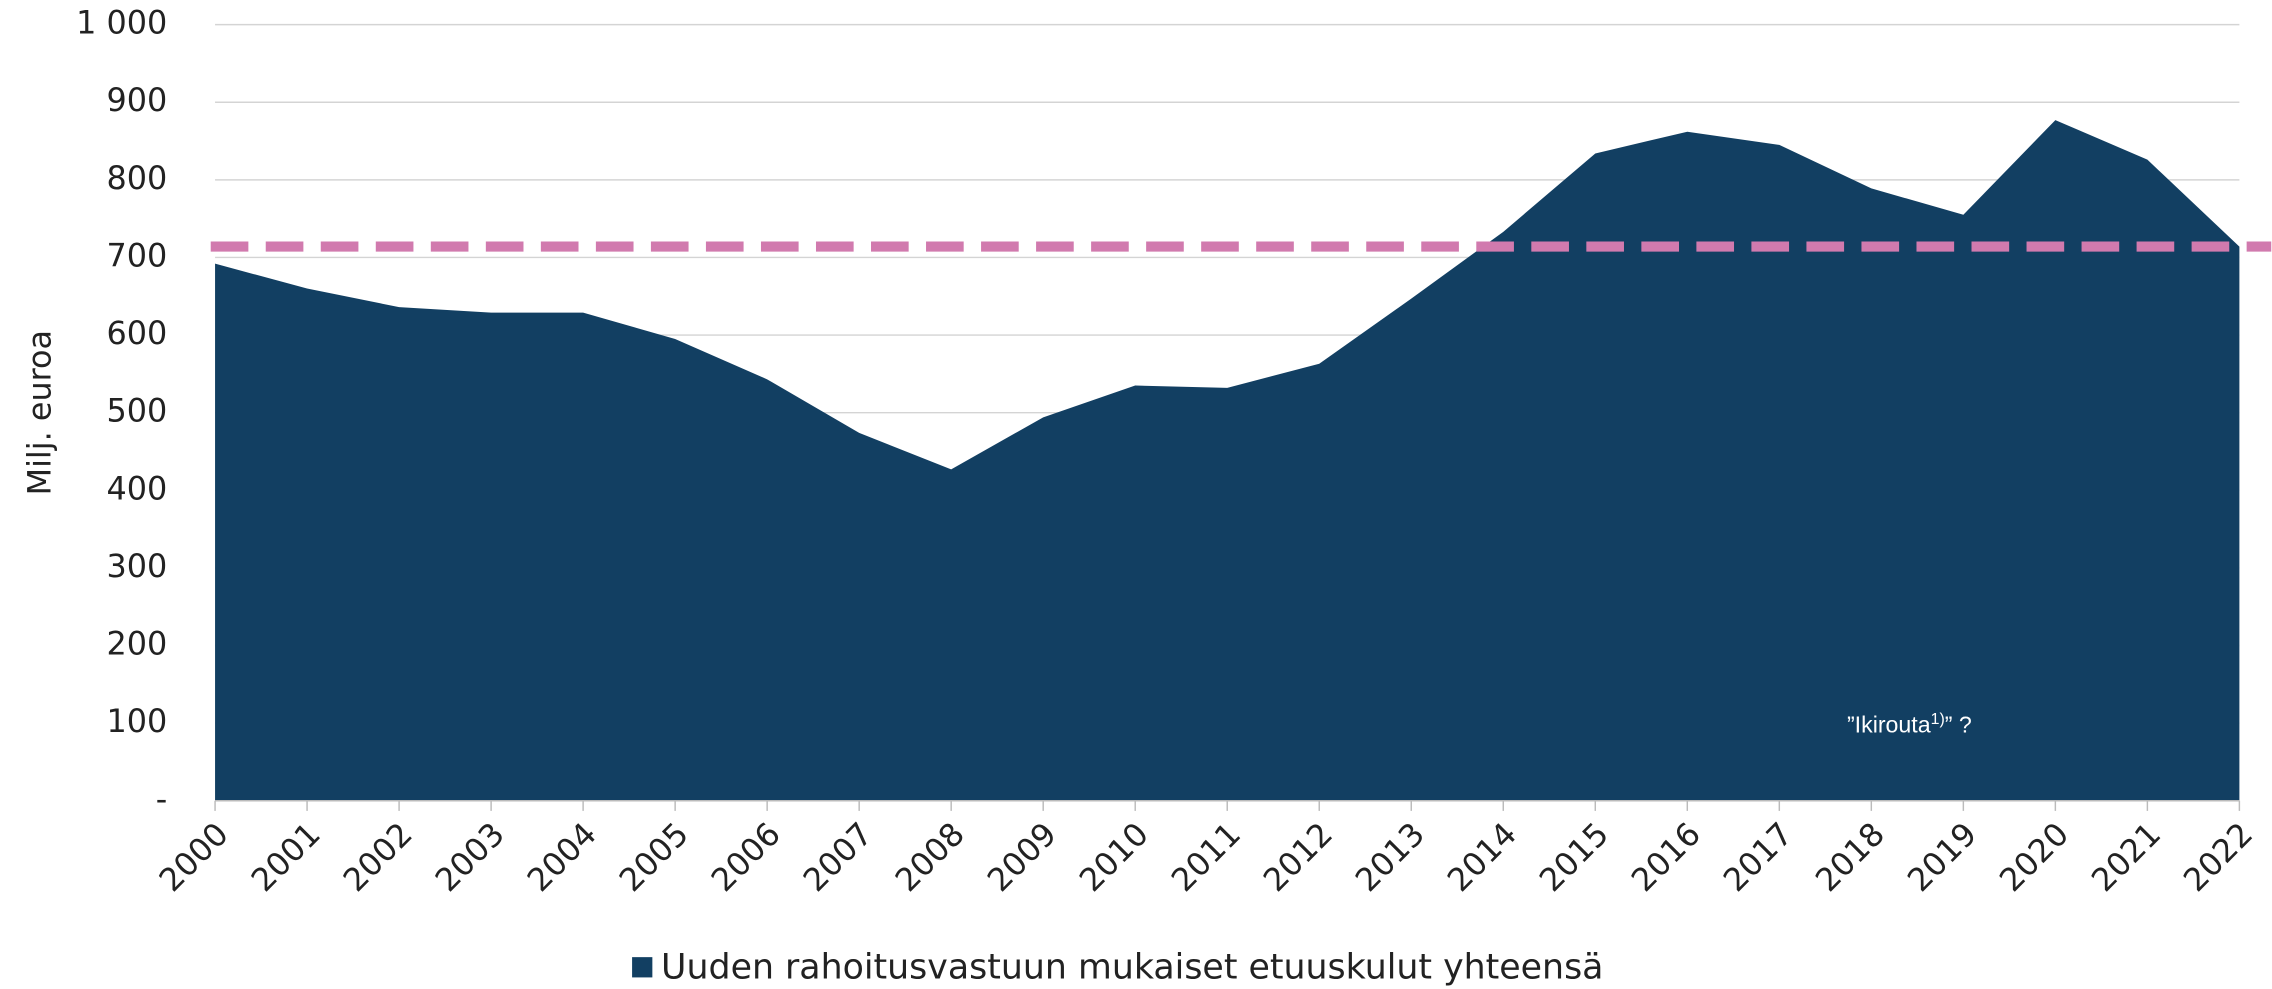 The width and height of the screenshot is (2272, 989). What do you see at coordinates (136, 255) in the screenshot?
I see `y-tick-label: 700` at bounding box center [136, 255].